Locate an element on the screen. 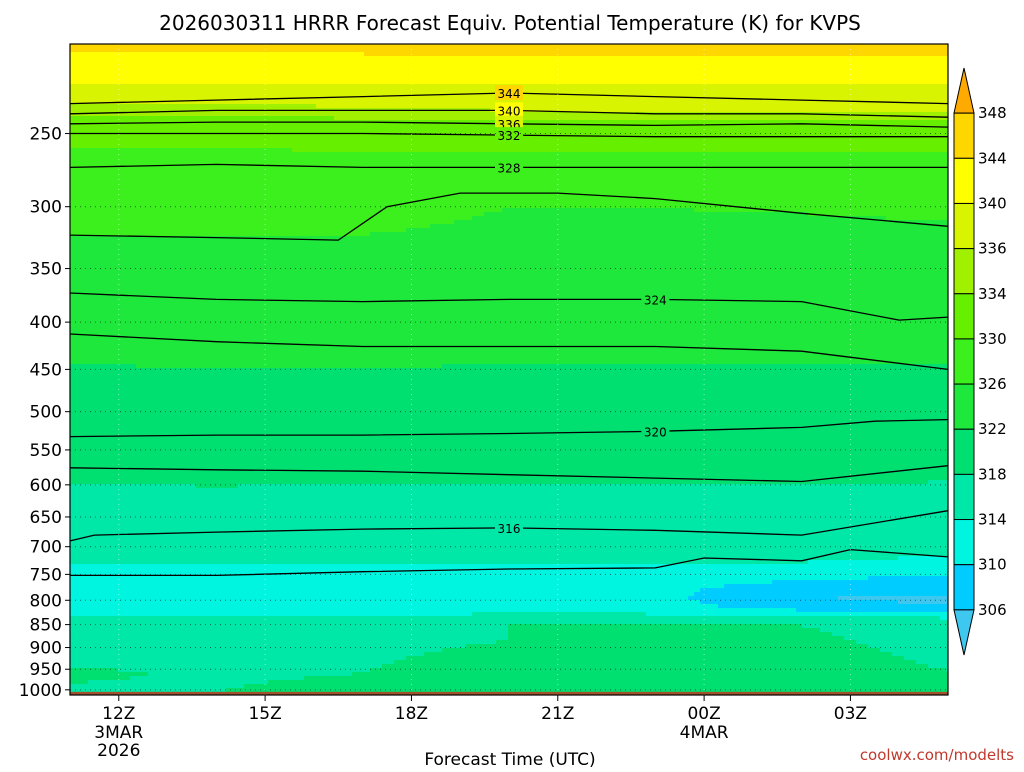 The width and height of the screenshot is (1024, 772). y-tick-label: 300 is located at coordinates (46, 208).